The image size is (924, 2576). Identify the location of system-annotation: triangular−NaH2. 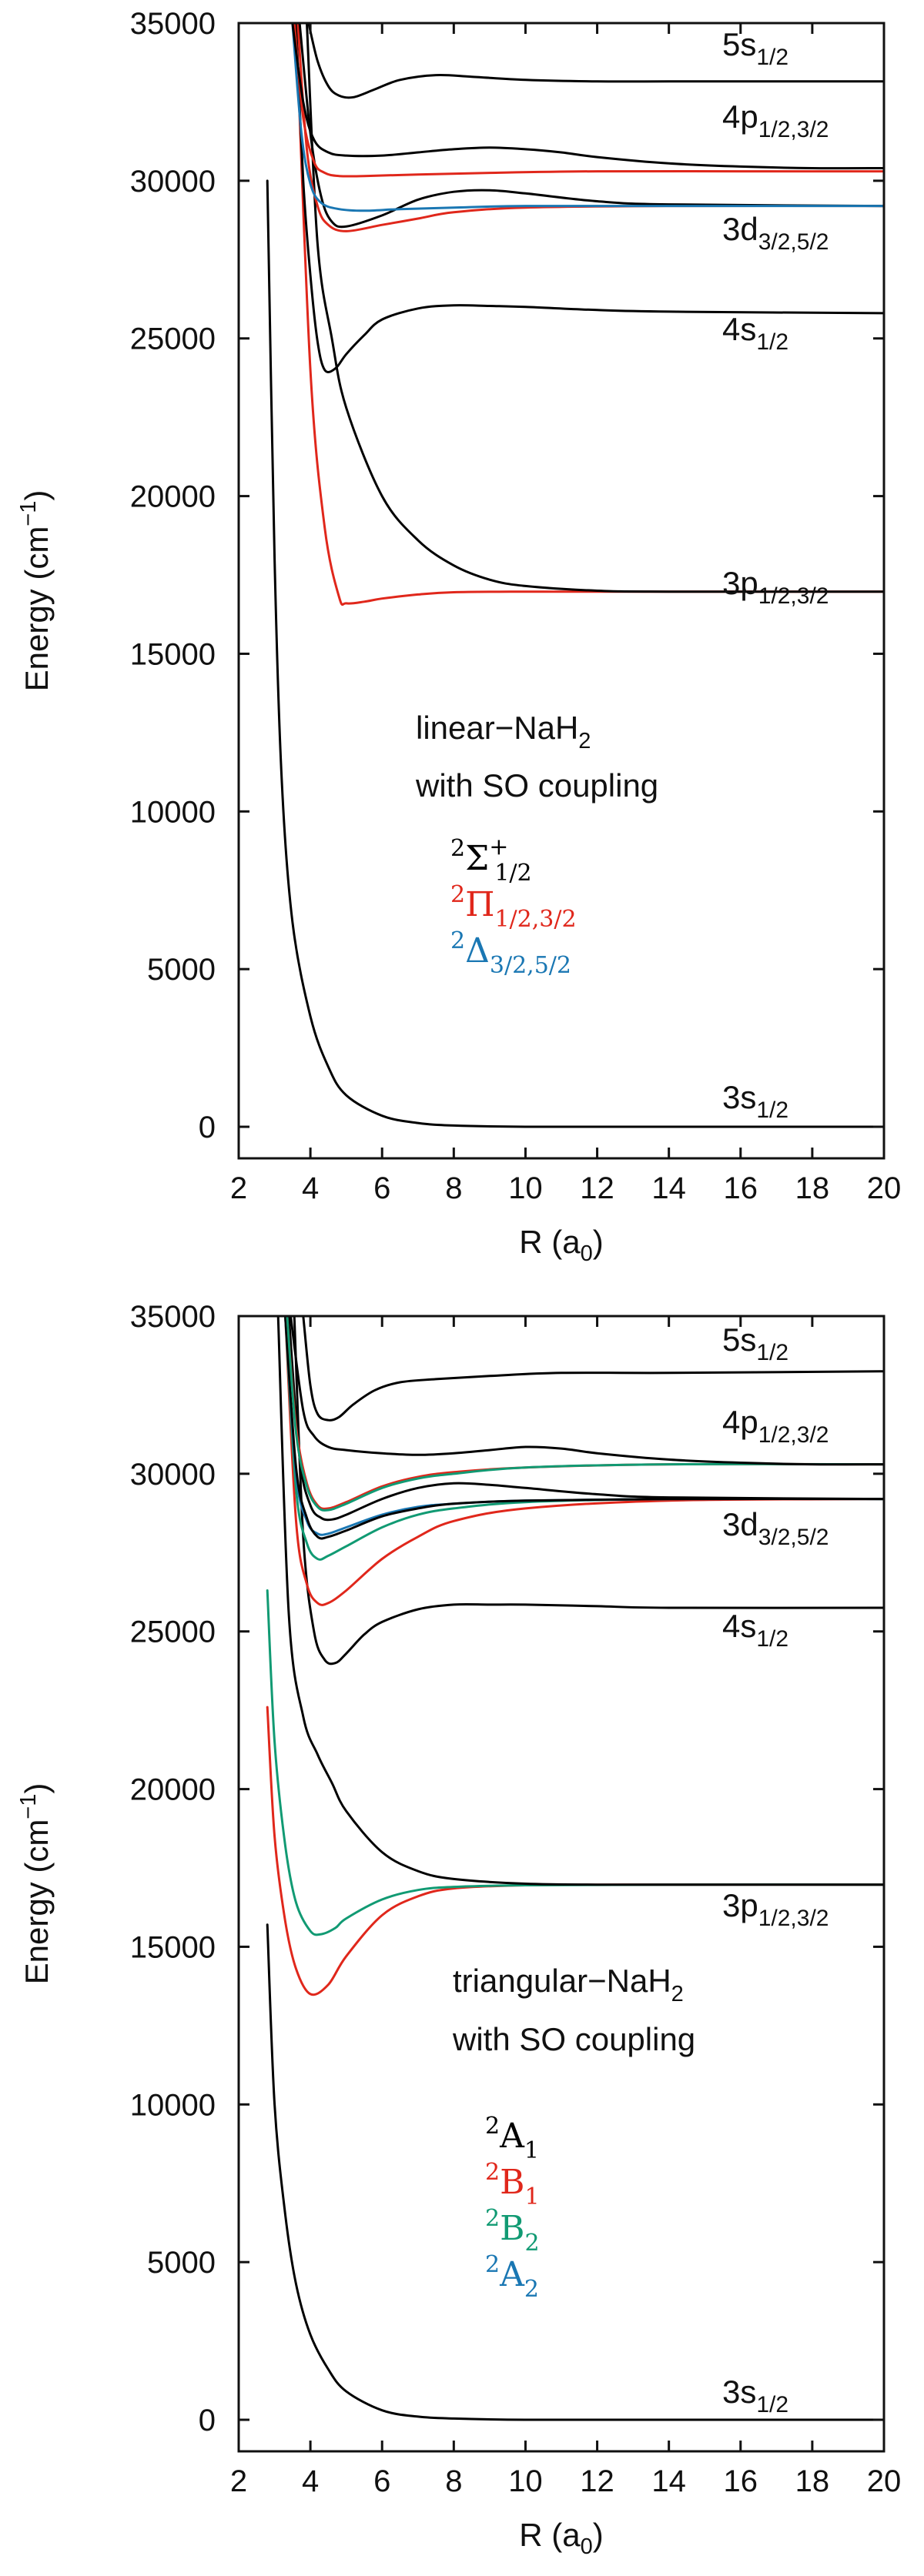
(568, 1985).